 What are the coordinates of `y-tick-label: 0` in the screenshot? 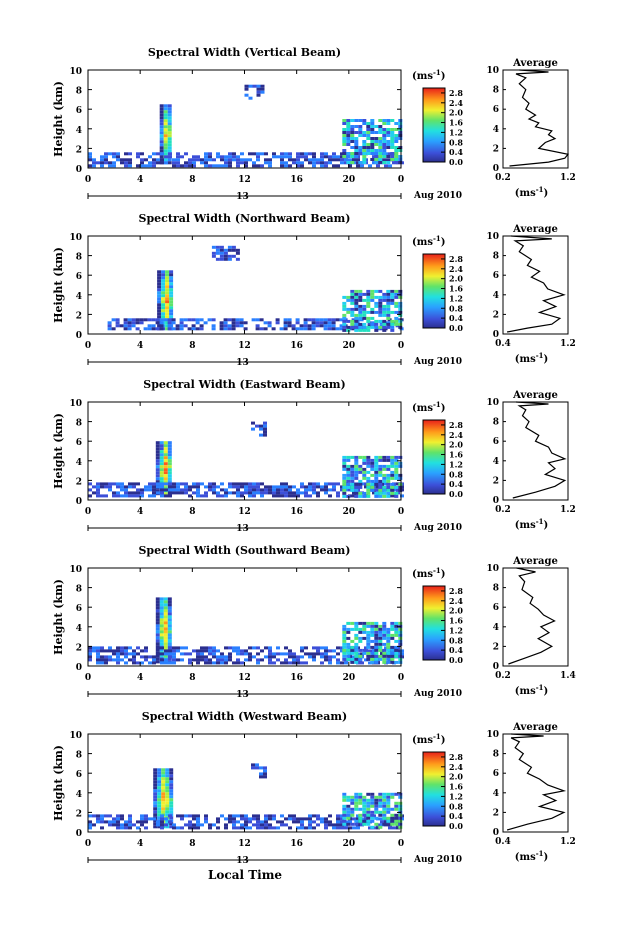 It's located at (79, 336).